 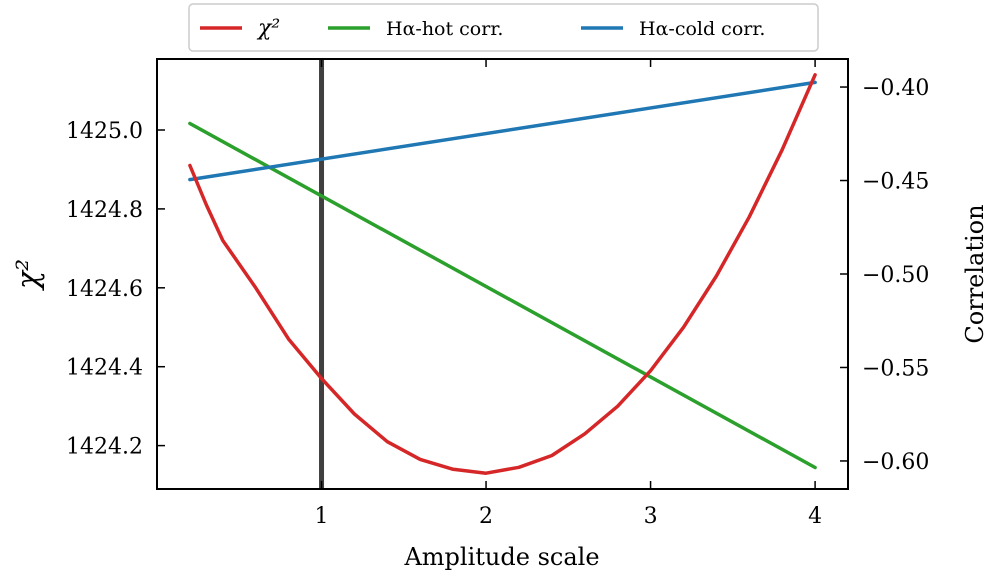 I want to click on y-left-tick-label: 1424.4, so click(x=104, y=368).